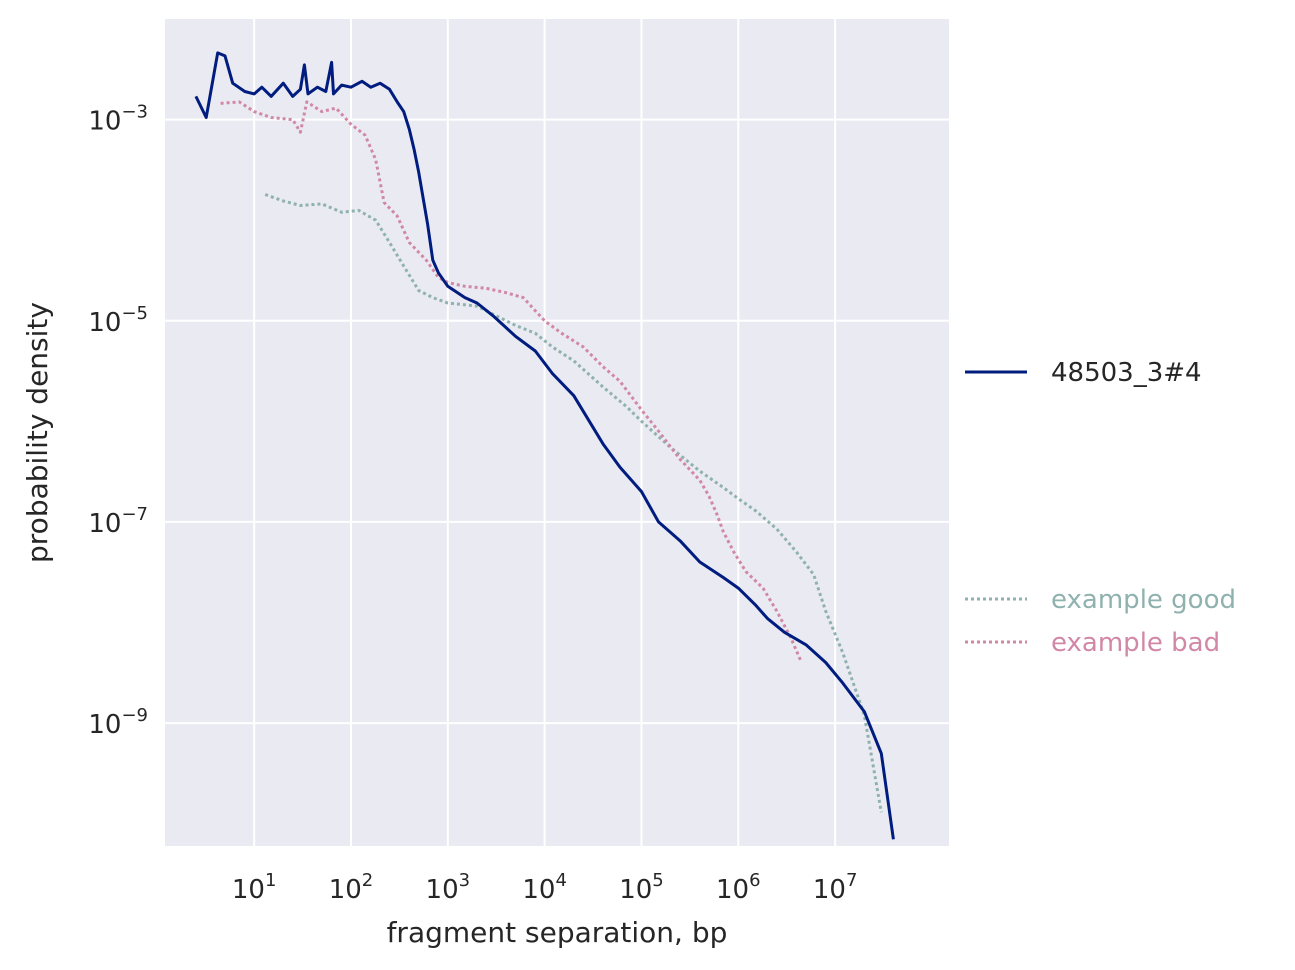  I want to click on x-axis-ticks: 10¹ 10² 10³ 10⁴ 10⁵ 10⁶ 10⁷, so click(545, 887).